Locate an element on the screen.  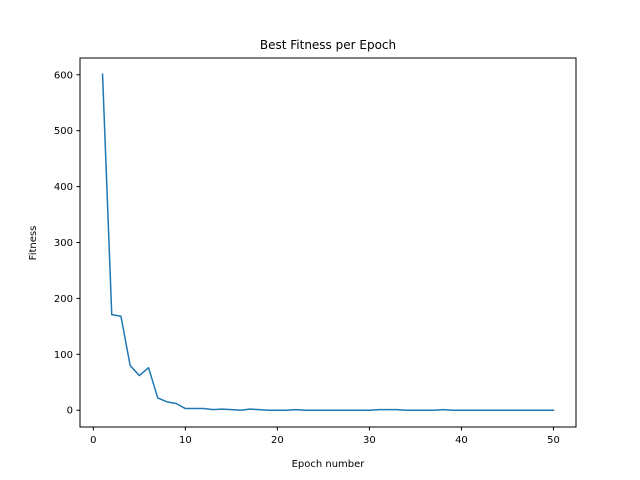
y-tick-label: 500 is located at coordinates (63, 131).